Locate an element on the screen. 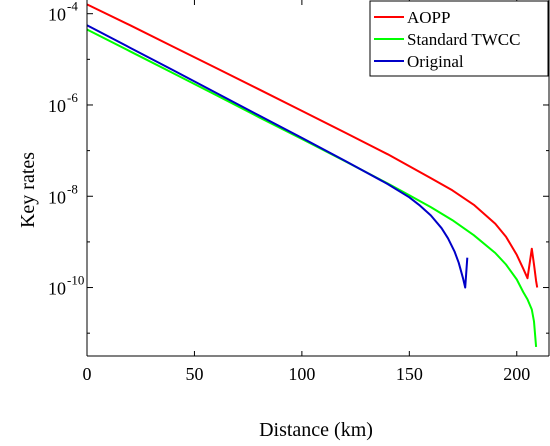 This screenshot has width=550, height=446. x-tick-label: 200 is located at coordinates (516, 374).